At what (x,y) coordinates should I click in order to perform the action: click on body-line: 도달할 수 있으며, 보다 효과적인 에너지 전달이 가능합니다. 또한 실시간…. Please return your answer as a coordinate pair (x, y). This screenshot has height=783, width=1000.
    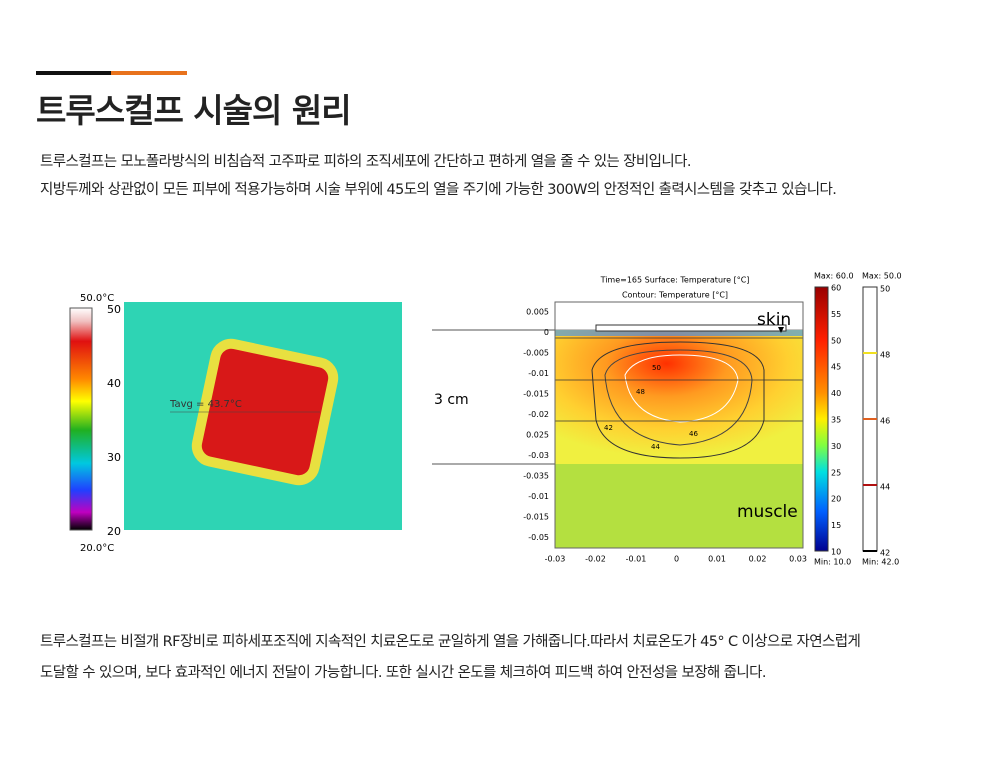
    Looking at the image, I should click on (403, 673).